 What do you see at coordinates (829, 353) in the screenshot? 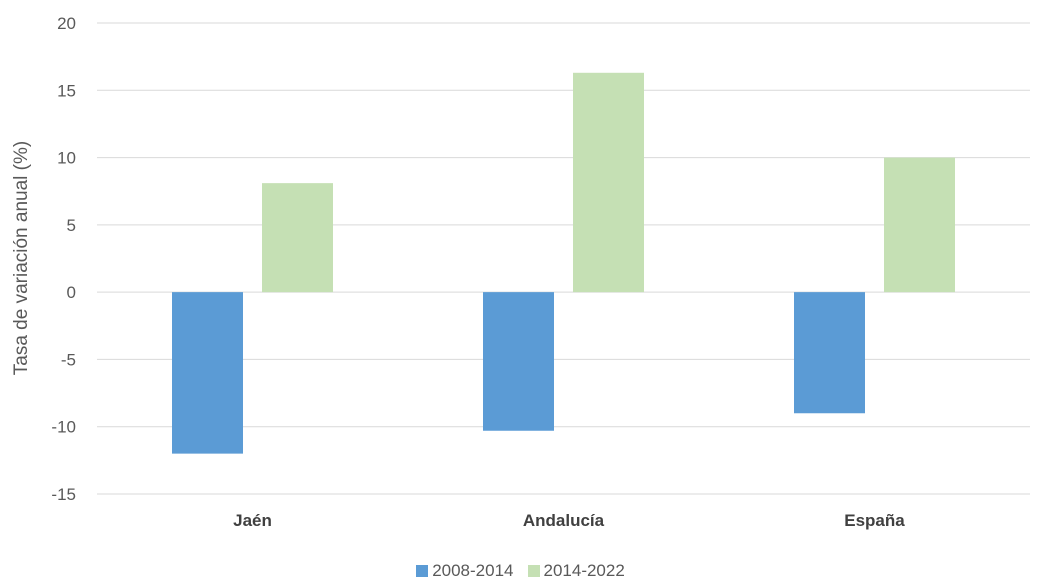
I see `bar-2008-2014-España` at bounding box center [829, 353].